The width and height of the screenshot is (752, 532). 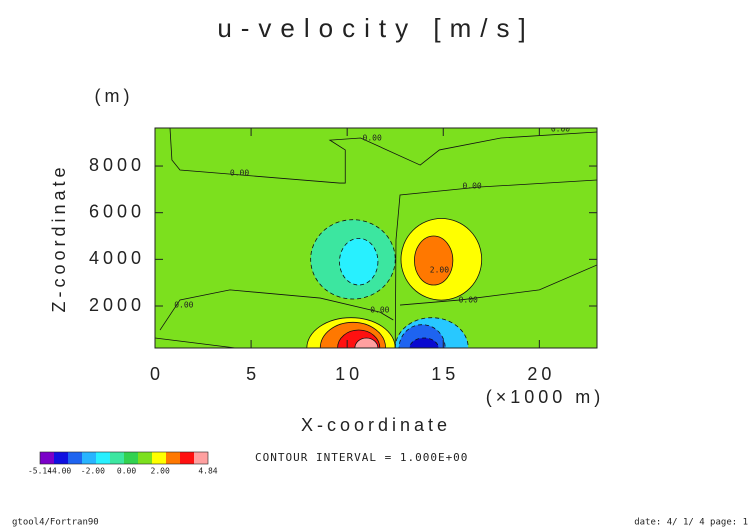 I want to click on colorbar-frame, so click(x=124, y=458).